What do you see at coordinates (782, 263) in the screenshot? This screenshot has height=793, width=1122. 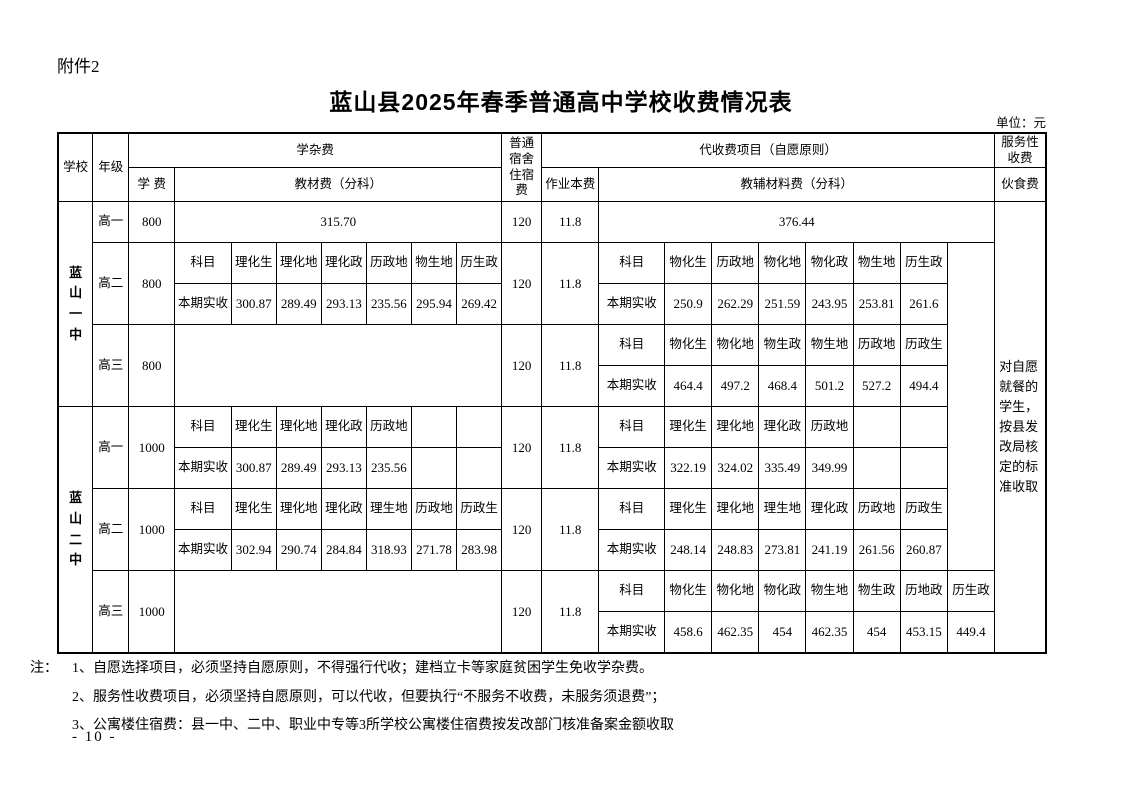 I see `subject-cell: 物化地` at bounding box center [782, 263].